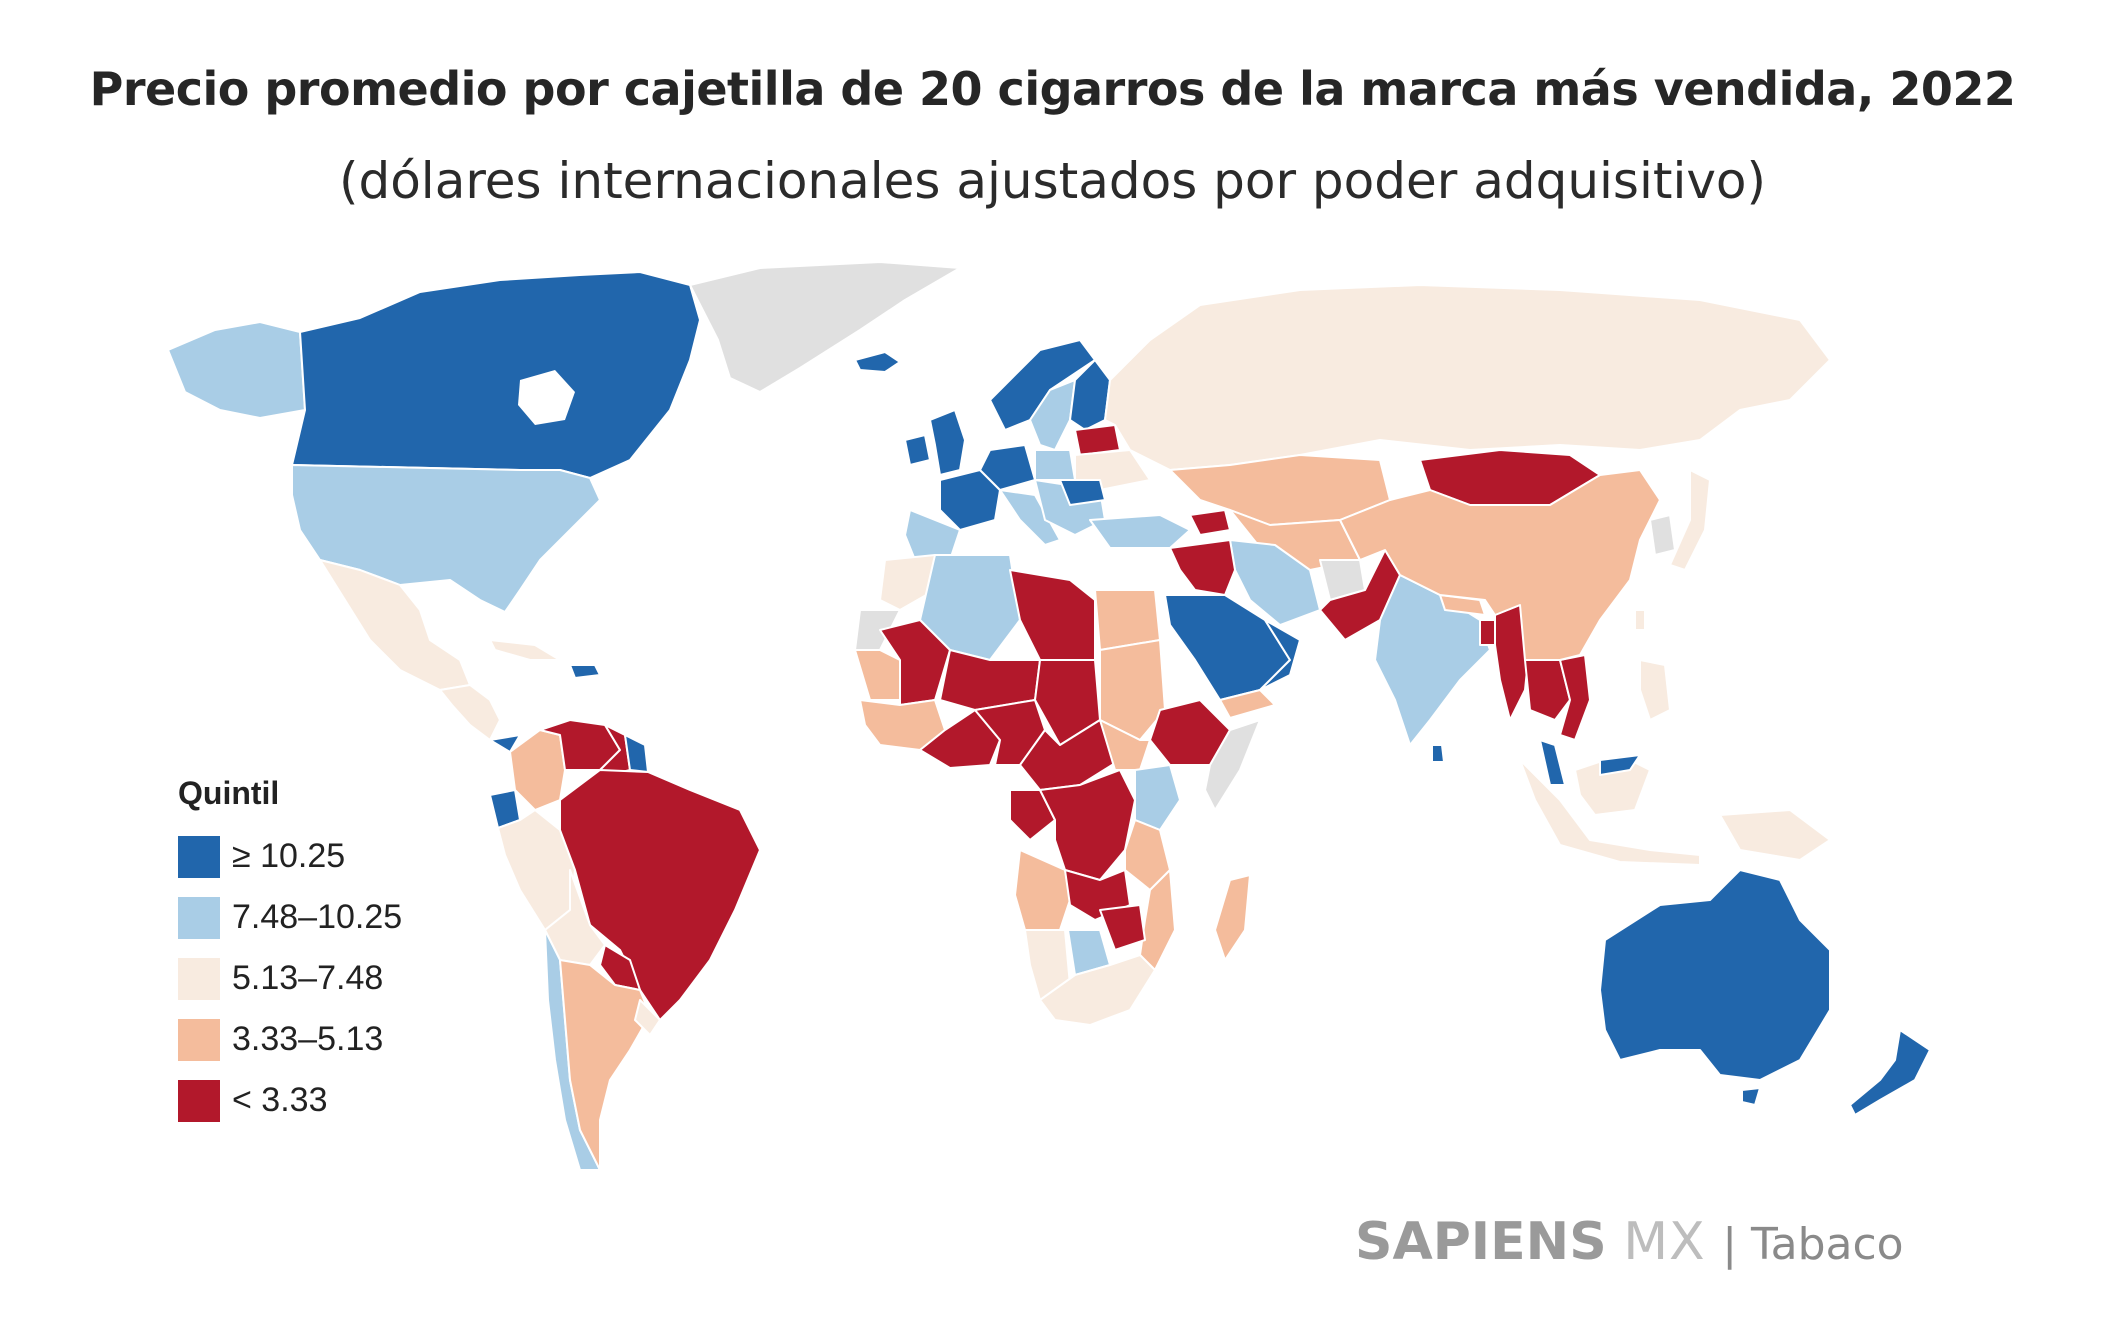 The image size is (2105, 1321). What do you see at coordinates (308, 978) in the screenshot?
I see `legend-label: 5.13–7.48` at bounding box center [308, 978].